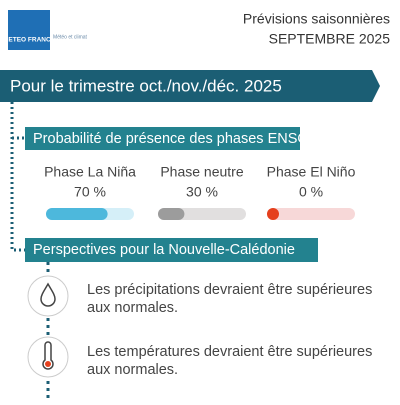 The width and height of the screenshot is (400, 405). I want to click on phase-value: 0 %, so click(311, 192).